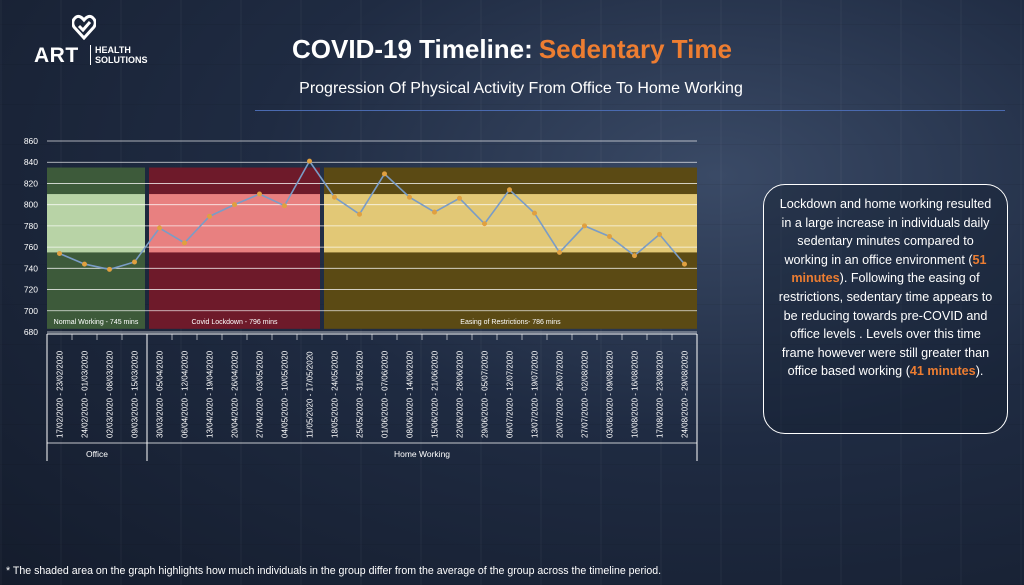 The image size is (1024, 585). Describe the element at coordinates (560, 394) in the screenshot. I see `x-tick-label: 20/07/2020 - 26/07/2020` at that location.